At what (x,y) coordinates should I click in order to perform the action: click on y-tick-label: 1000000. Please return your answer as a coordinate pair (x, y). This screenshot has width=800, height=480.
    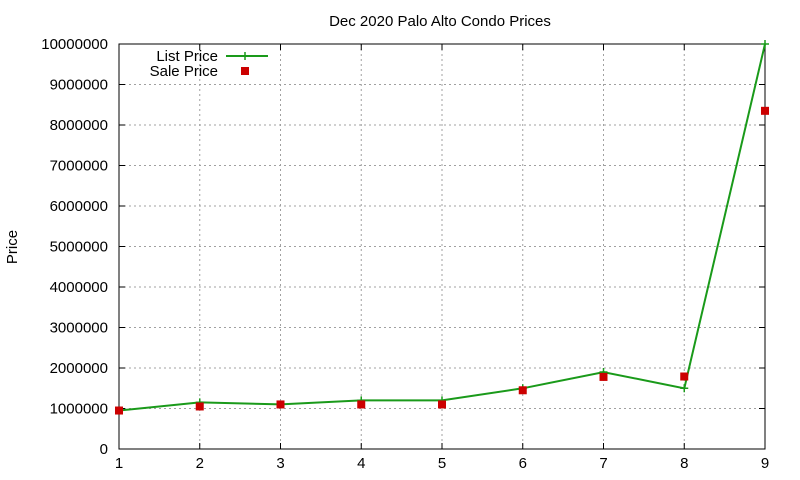
    Looking at the image, I should click on (79, 409).